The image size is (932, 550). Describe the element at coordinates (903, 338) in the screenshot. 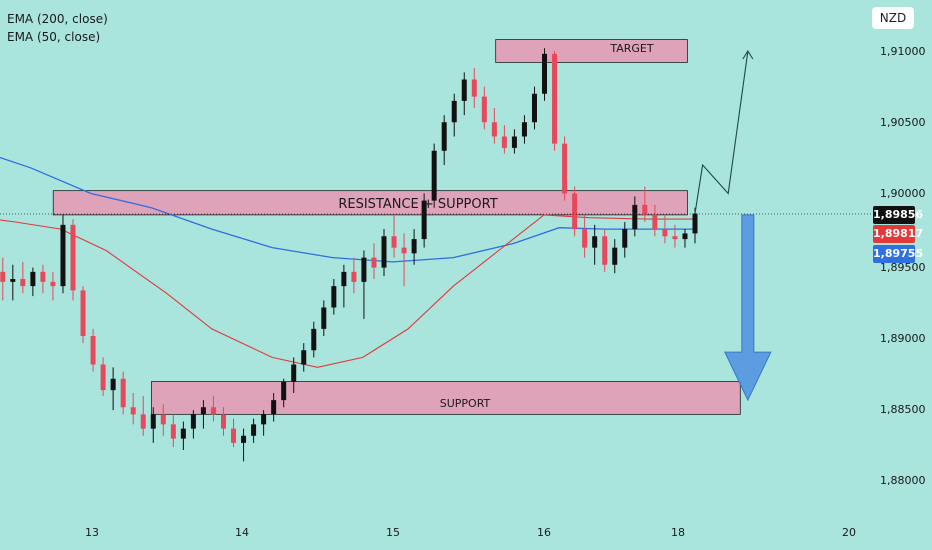

I see `y-tick-label: 1,89000` at that location.